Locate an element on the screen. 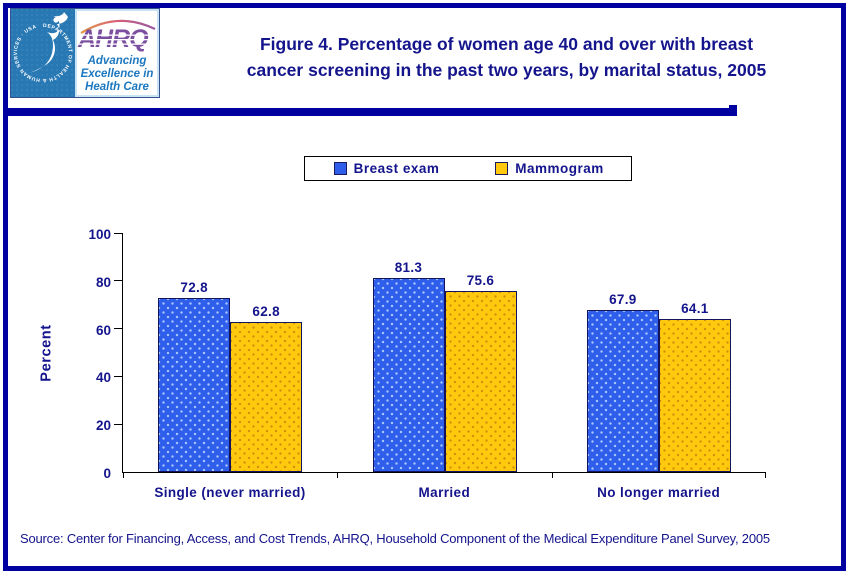  header-divider-bar is located at coordinates (370, 112).